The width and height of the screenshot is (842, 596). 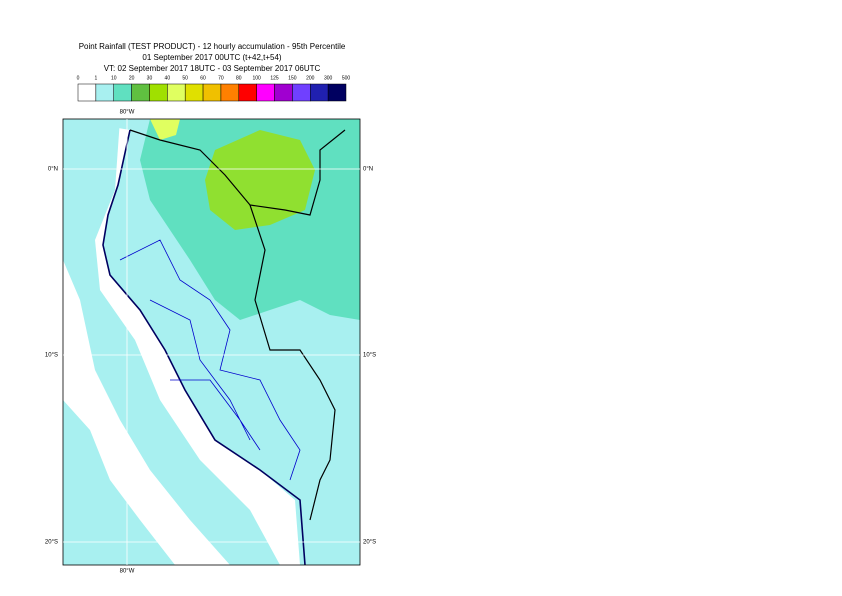 What do you see at coordinates (150, 78) in the screenshot?
I see `legend-label: 30` at bounding box center [150, 78].